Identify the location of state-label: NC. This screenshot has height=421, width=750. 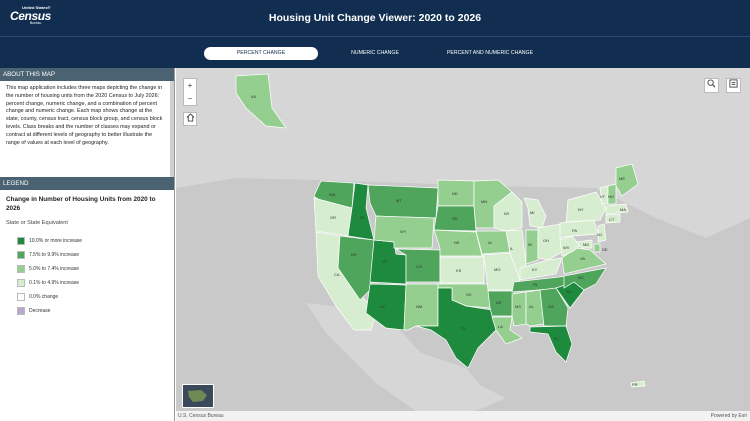
(581, 277).